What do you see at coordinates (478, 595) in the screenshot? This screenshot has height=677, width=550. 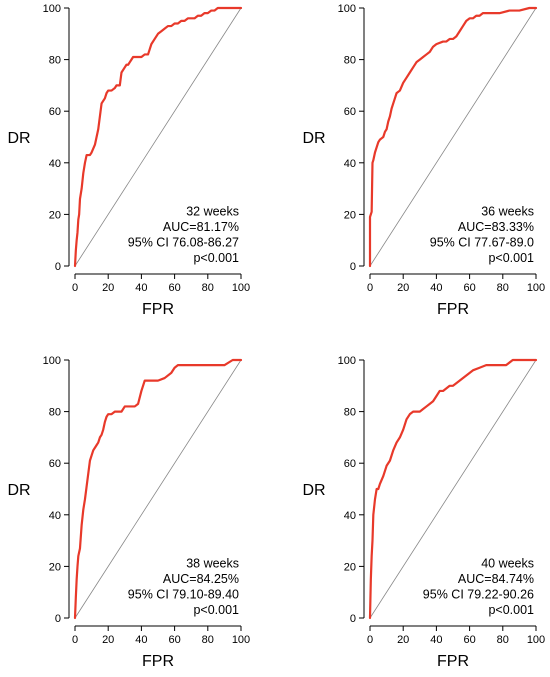 I see `annotation-line: 95% CI 79.22-90.26` at bounding box center [478, 595].